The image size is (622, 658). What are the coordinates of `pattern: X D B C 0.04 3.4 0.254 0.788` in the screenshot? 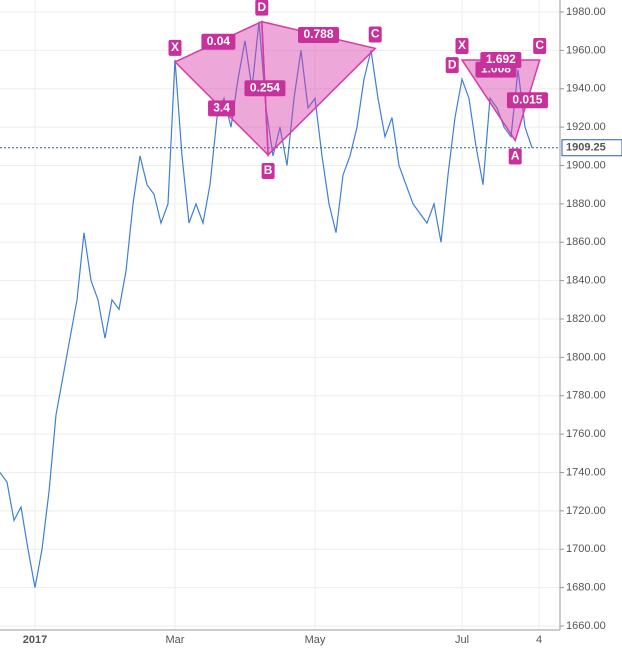 It's located at (275, 89).